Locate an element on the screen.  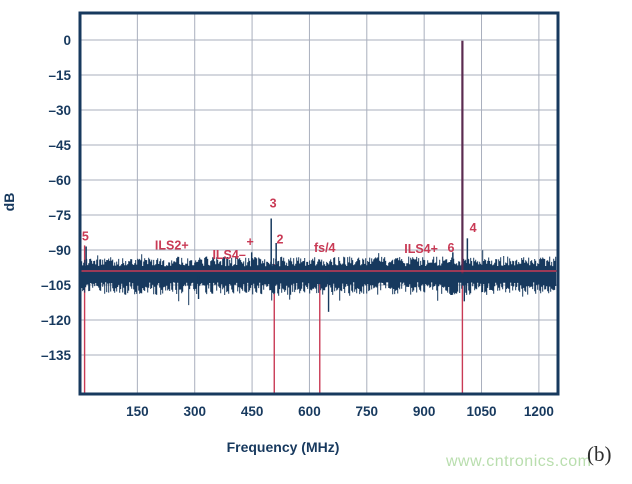
noise-path is located at coordinates (319, 278).